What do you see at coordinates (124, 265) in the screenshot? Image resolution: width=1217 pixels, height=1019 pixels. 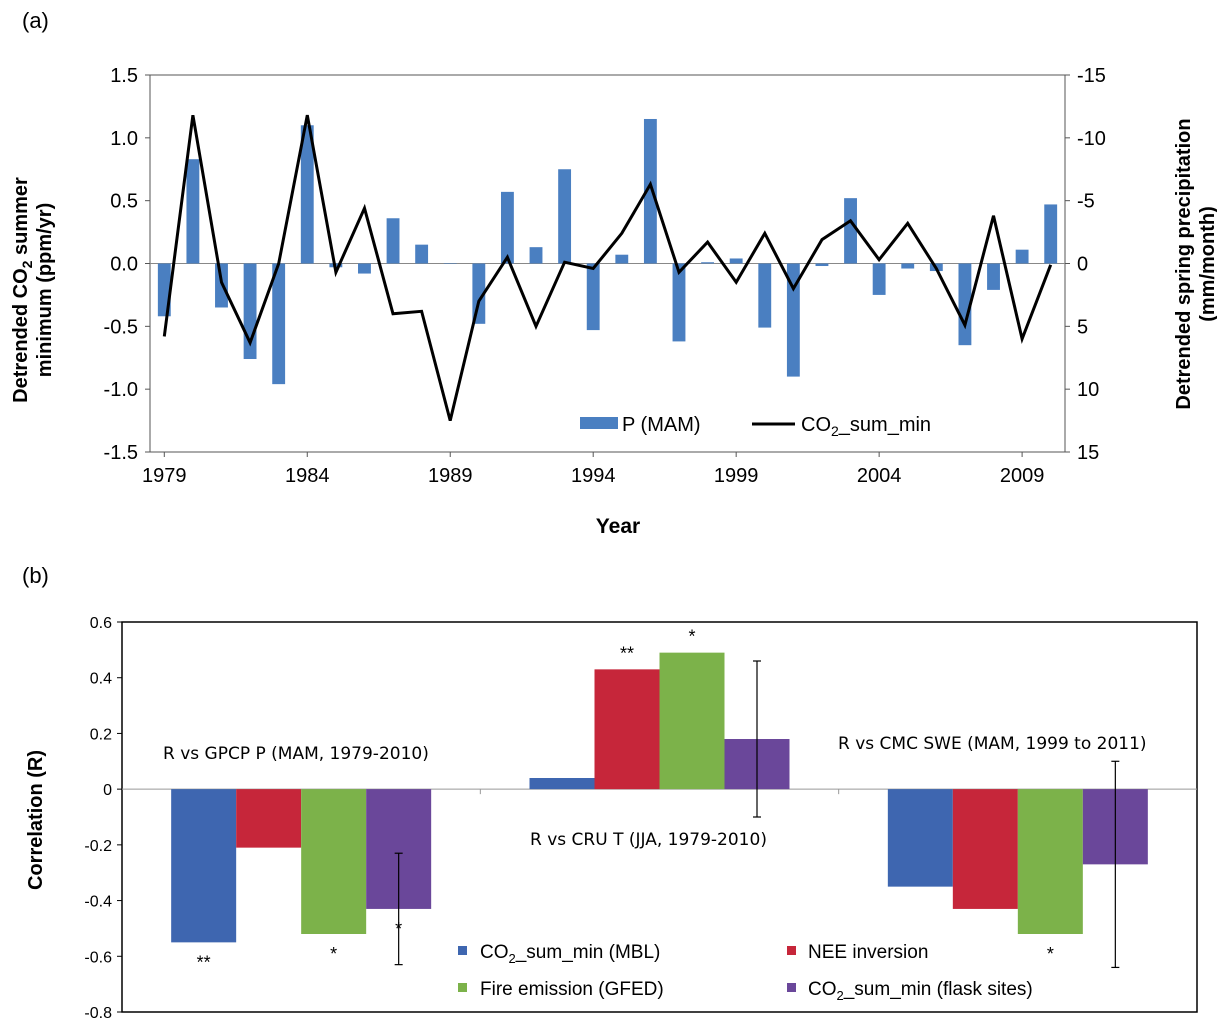 I see `ytick-left-label: 0.0` at bounding box center [124, 265].